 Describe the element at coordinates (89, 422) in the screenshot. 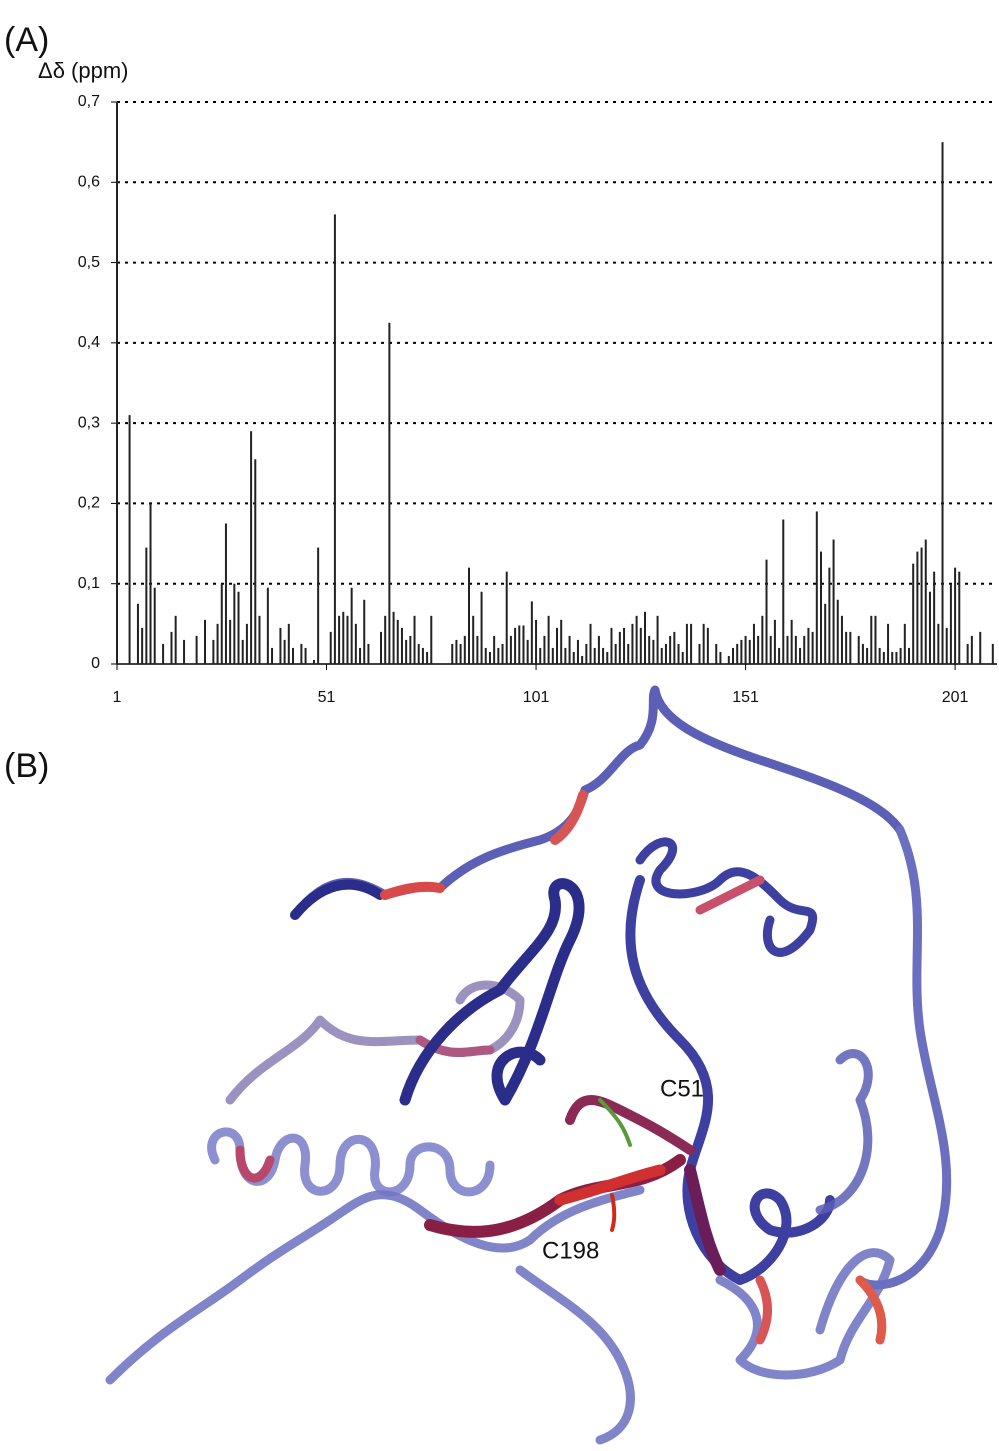

I see `y-tick-label: 0,3` at that location.